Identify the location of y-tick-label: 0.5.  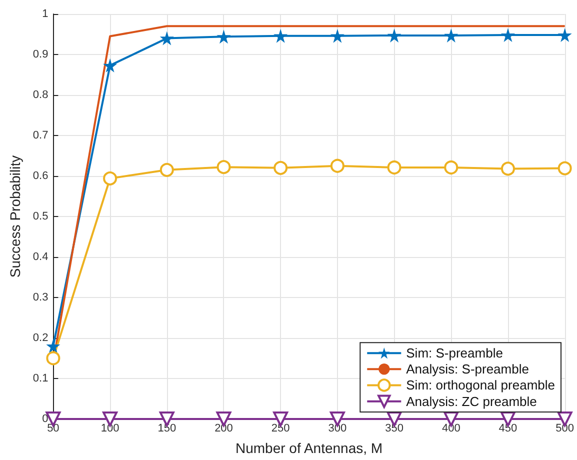
(40, 216).